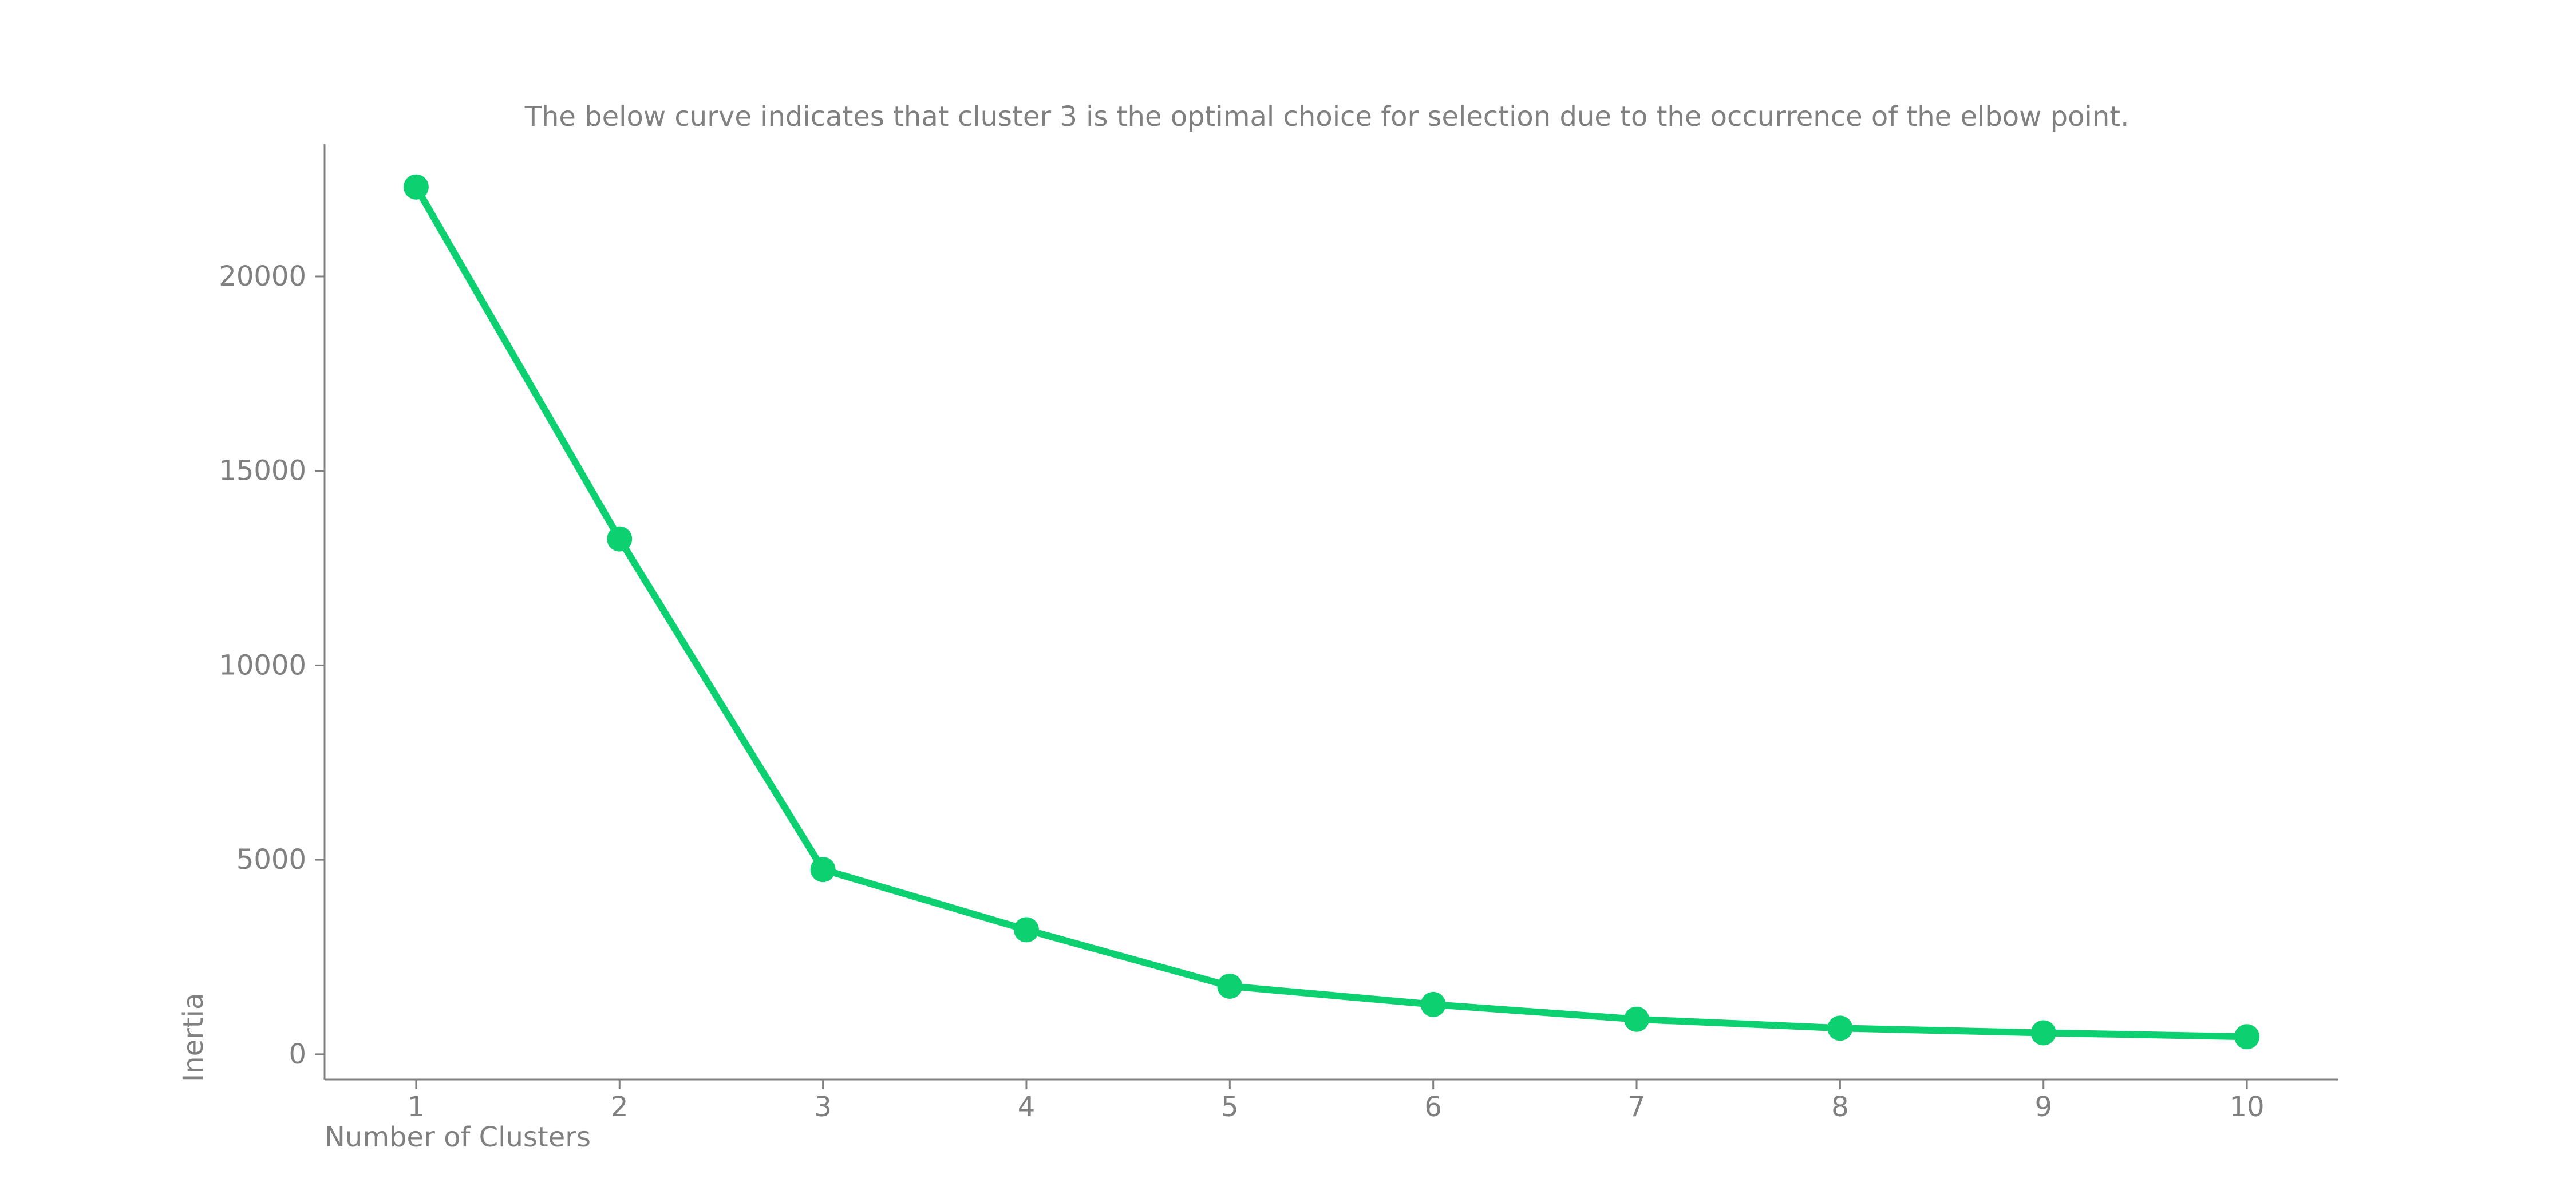 The width and height of the screenshot is (2576, 1202). What do you see at coordinates (271, 860) in the screenshot?
I see `y-tick-label: 5000` at bounding box center [271, 860].